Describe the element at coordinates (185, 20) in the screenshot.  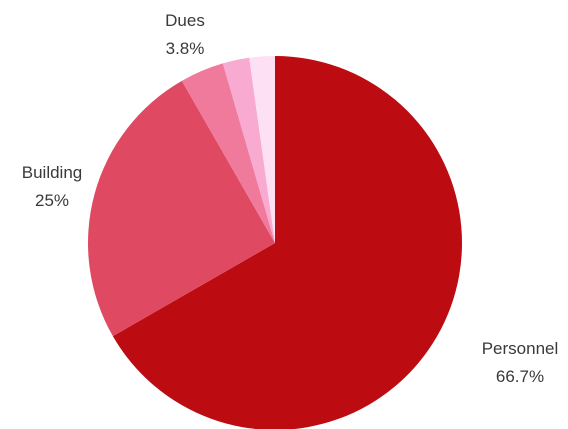
I see `label-dues-name: Dues` at that location.